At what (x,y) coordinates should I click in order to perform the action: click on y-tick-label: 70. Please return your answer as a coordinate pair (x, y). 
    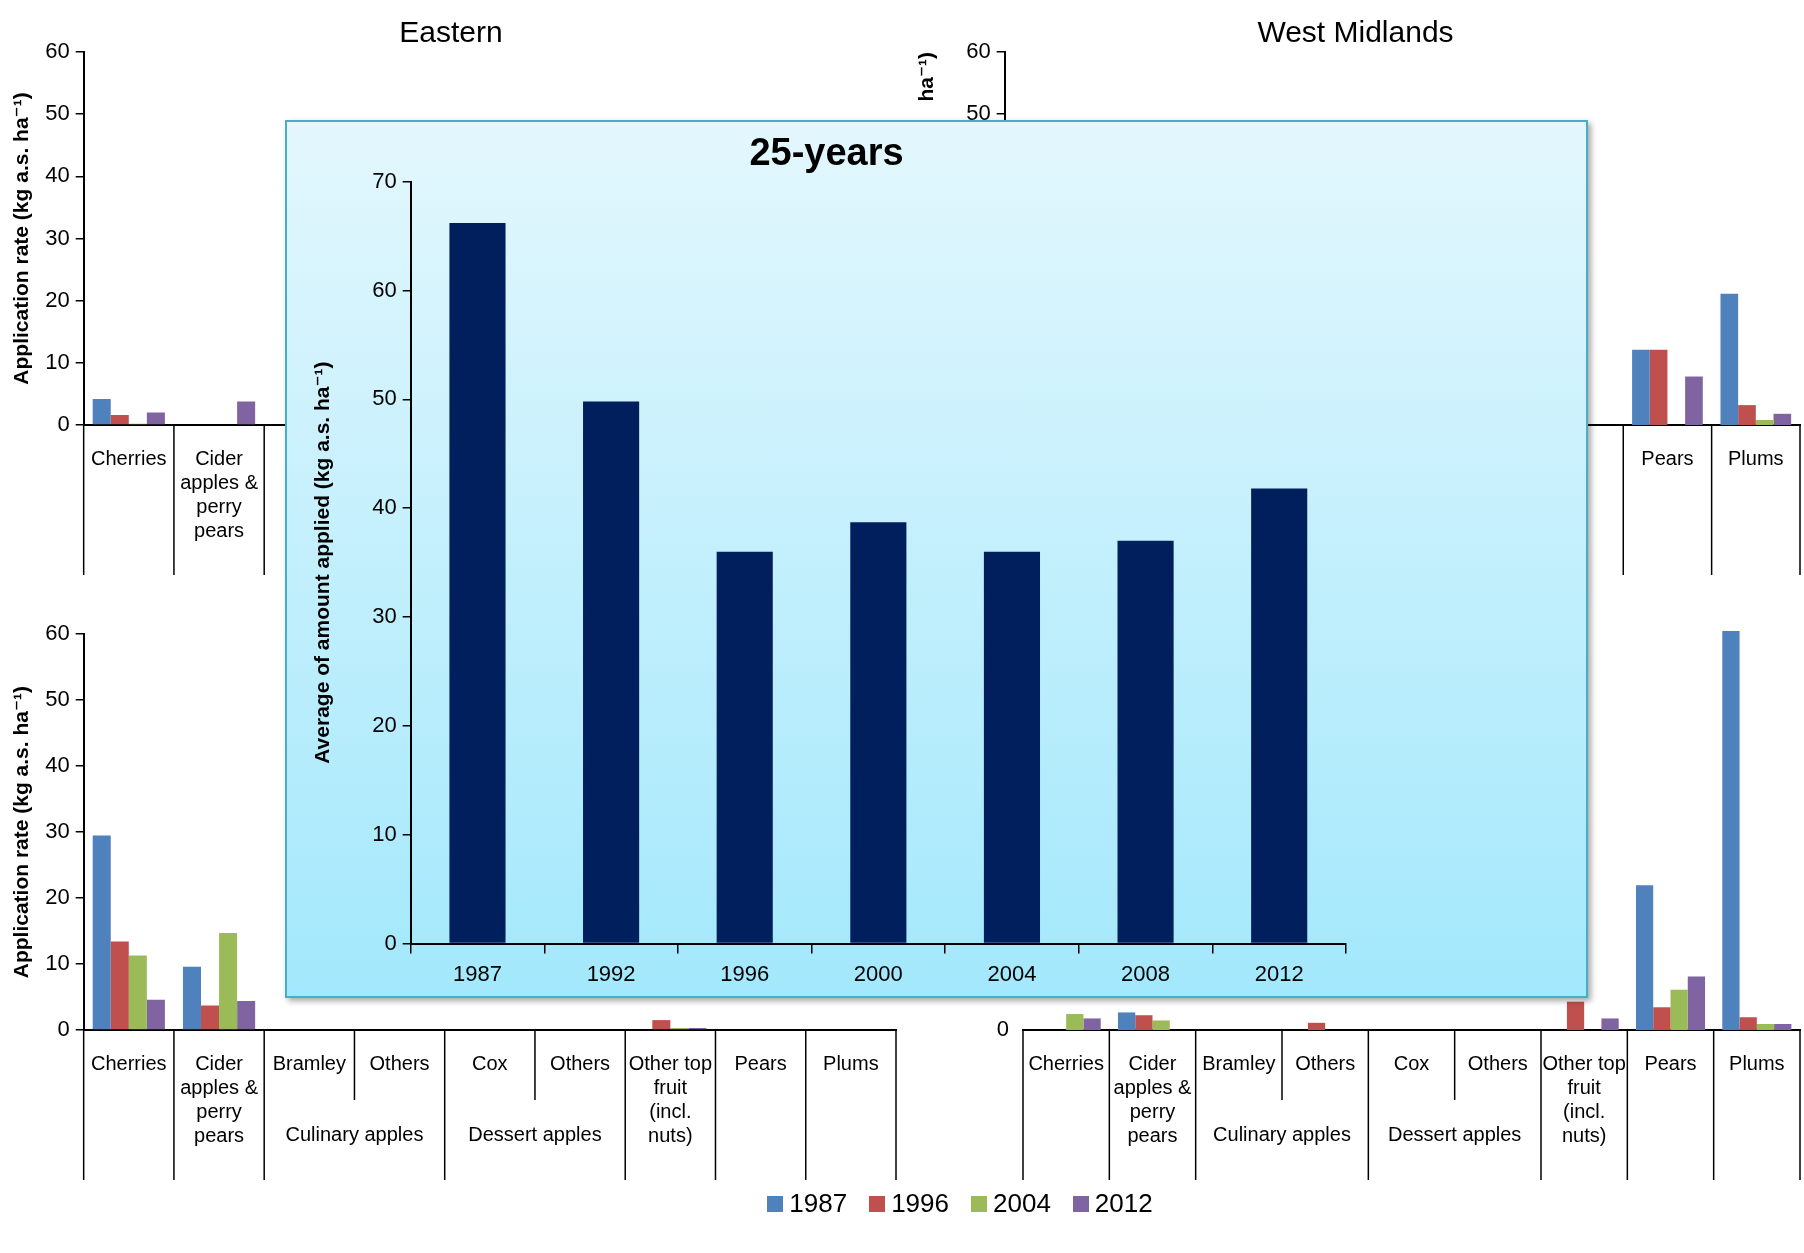
    Looking at the image, I should click on (384, 180).